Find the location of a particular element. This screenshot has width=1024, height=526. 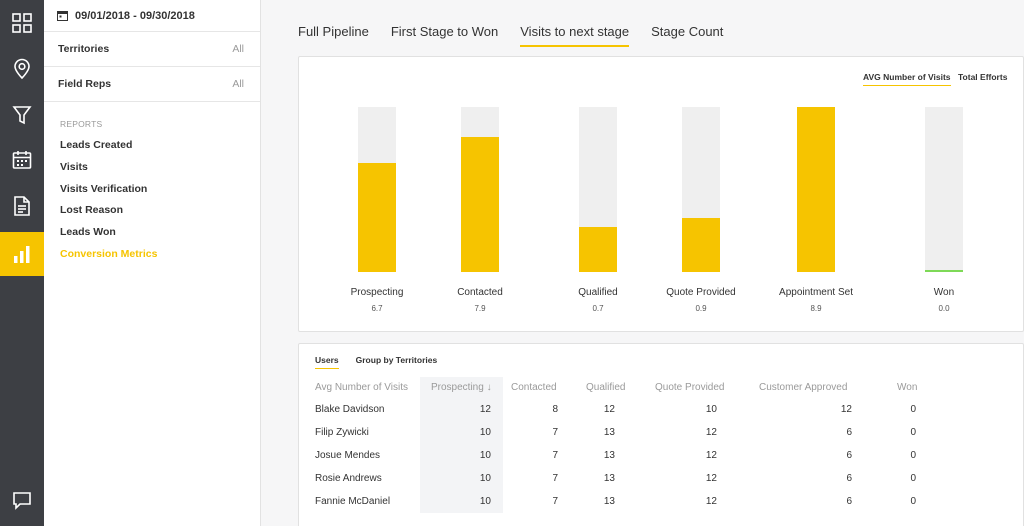

documents-button is located at coordinates (22, 206).